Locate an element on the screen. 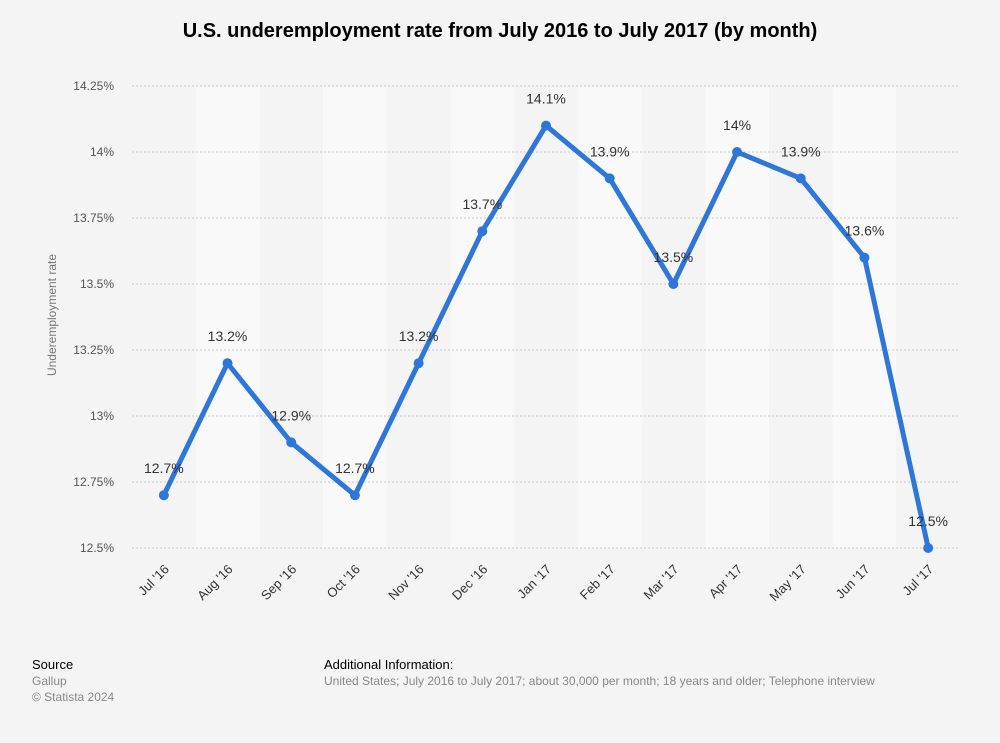  copyright: © Statista 2024 is located at coordinates (73, 697).